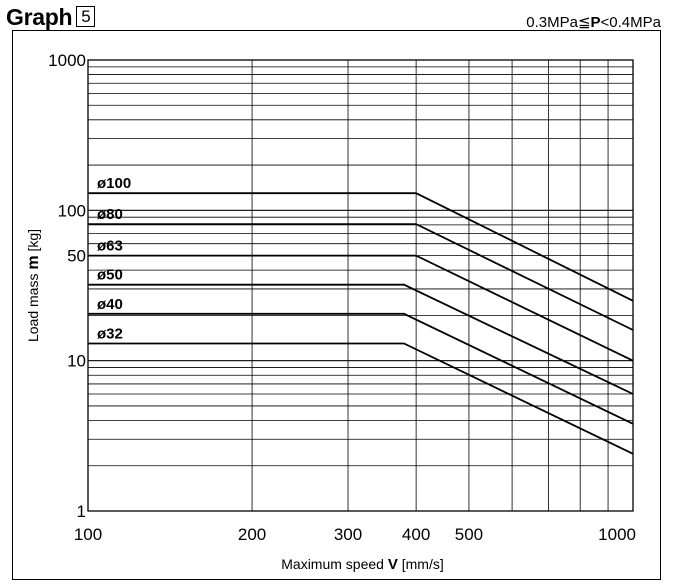  I want to click on y-tick-label: 100, so click(72, 210).